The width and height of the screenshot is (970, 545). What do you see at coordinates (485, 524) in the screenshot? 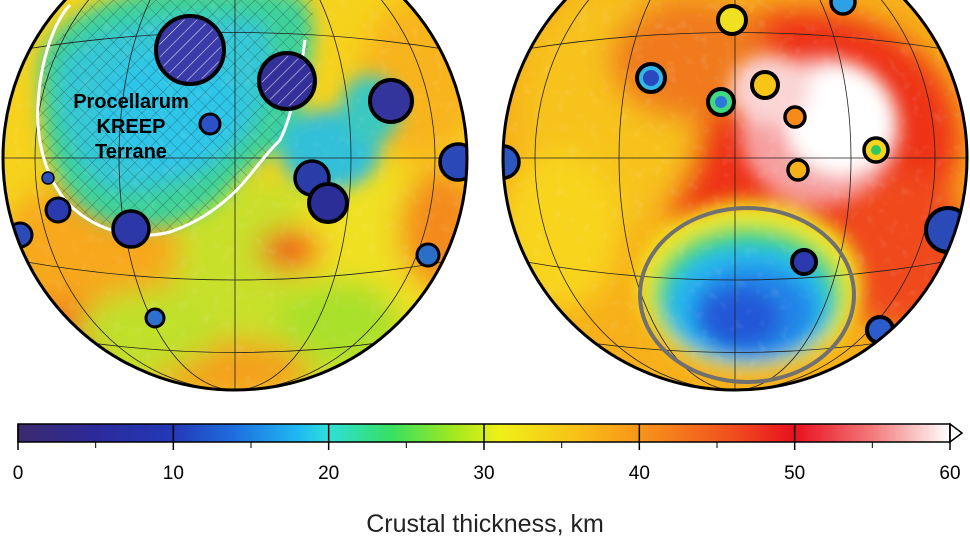
I see `colorbar-title: Crustal thickness, km` at bounding box center [485, 524].